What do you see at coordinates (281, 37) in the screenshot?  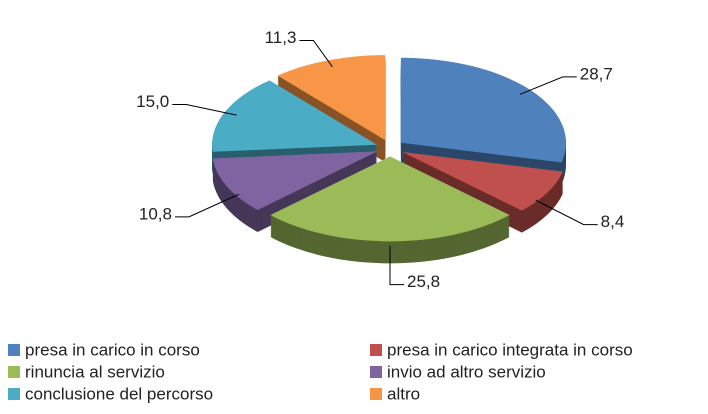 I see `data-label: 11,3` at bounding box center [281, 37].